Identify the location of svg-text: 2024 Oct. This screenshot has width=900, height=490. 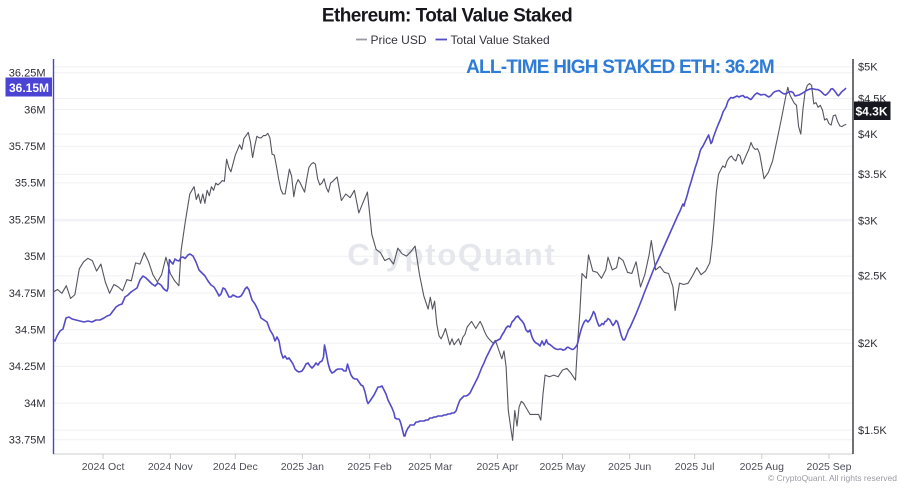
(103, 467).